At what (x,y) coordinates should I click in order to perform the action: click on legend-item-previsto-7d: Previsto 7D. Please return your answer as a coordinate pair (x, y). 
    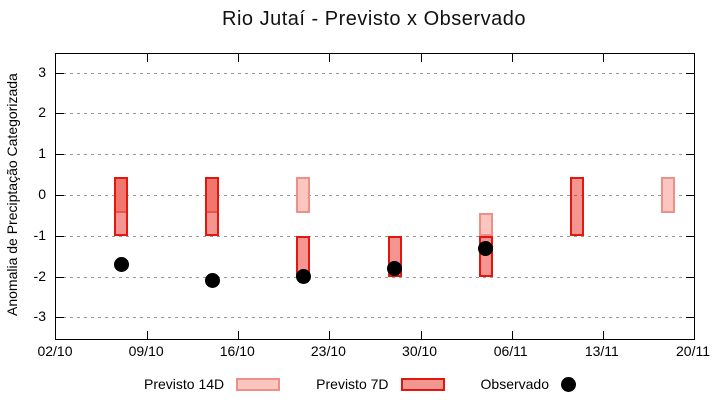
    Looking at the image, I should click on (380, 384).